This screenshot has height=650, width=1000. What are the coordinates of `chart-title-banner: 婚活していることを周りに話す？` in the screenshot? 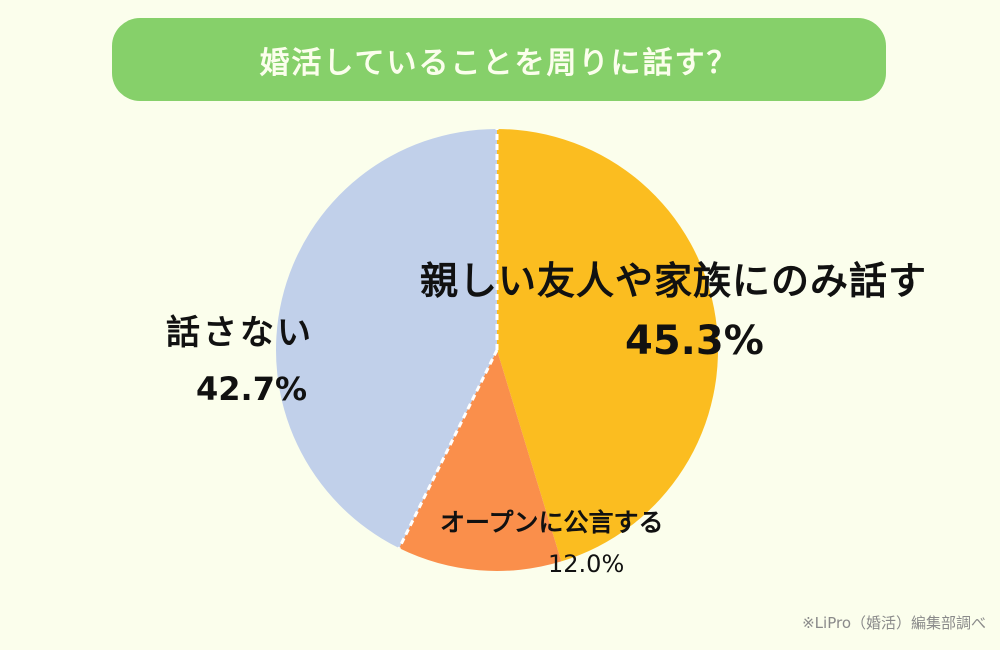 It's located at (499, 59).